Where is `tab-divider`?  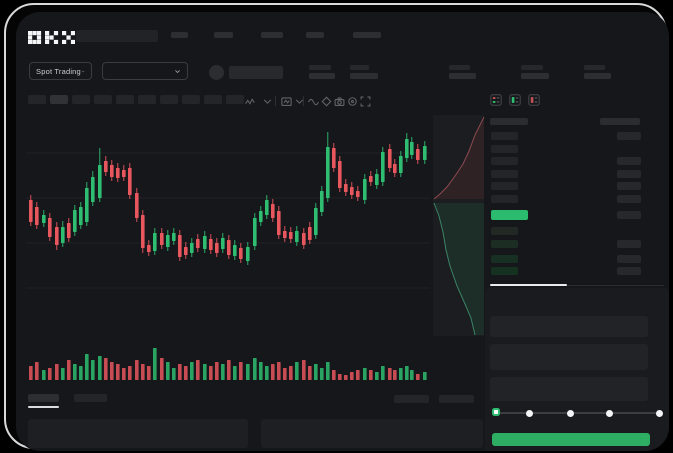
tab-divider is located at coordinates (577, 285).